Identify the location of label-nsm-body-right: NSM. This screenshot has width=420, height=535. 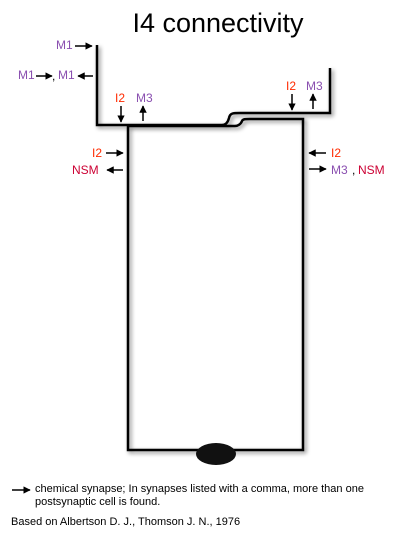
(371, 170).